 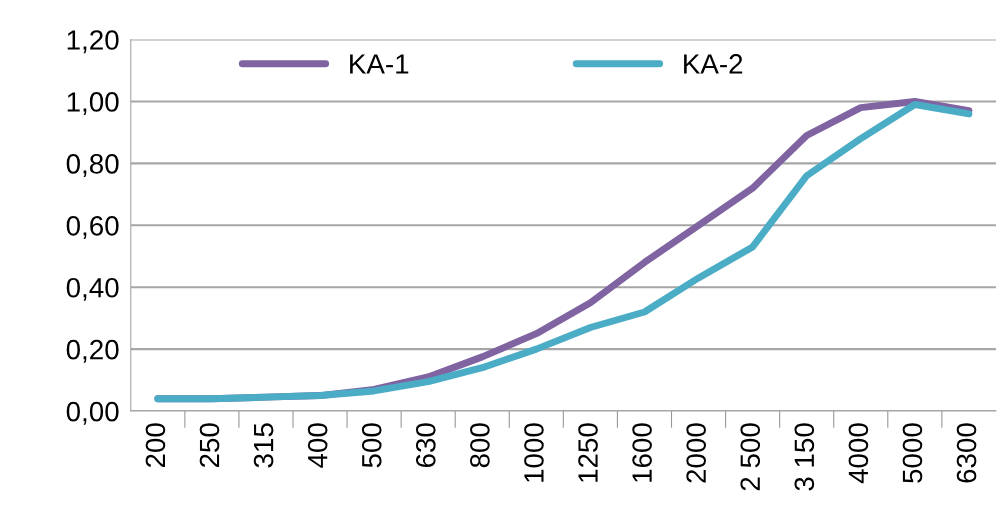 I want to click on x-tick-label: 315, so click(x=263, y=445).